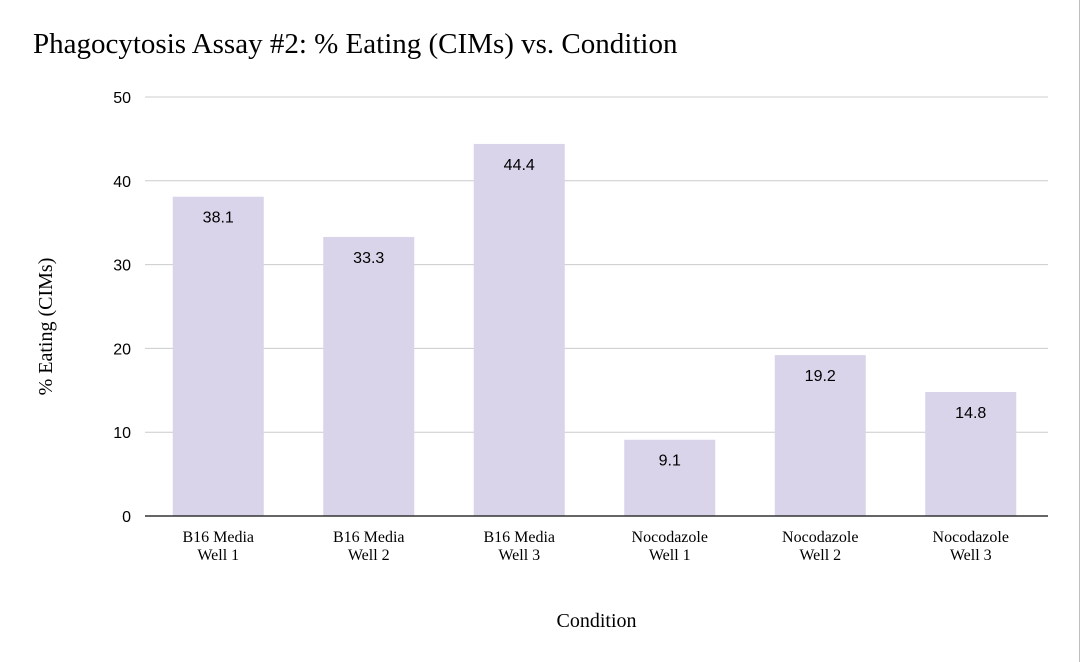 This screenshot has height=662, width=1082. Describe the element at coordinates (368, 258) in the screenshot. I see `data-label: 33.3` at that location.